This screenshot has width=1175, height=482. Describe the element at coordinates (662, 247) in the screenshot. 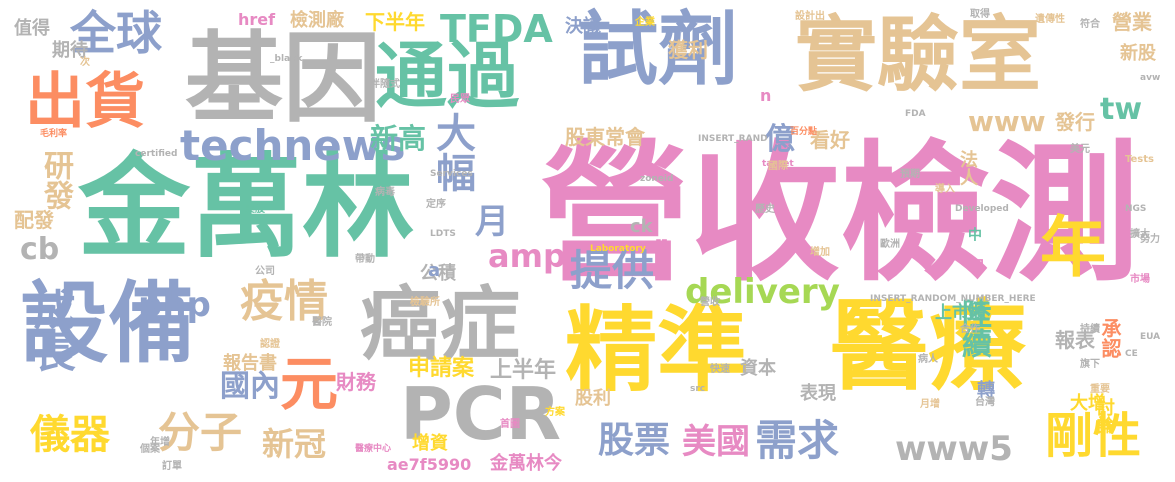

I see `cloud-word: 股` at that location.